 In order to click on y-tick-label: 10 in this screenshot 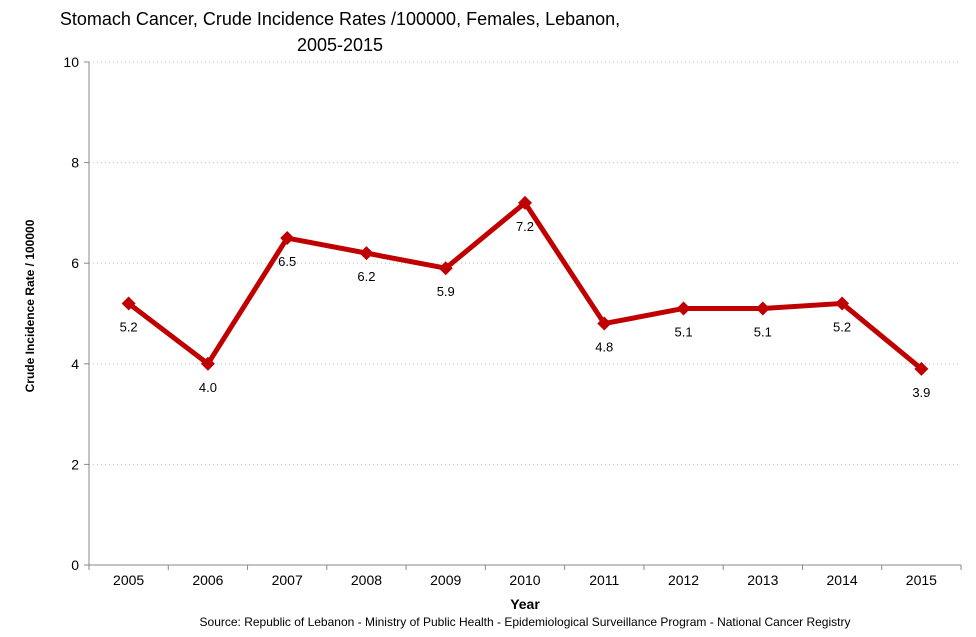, I will do `click(71, 62)`.